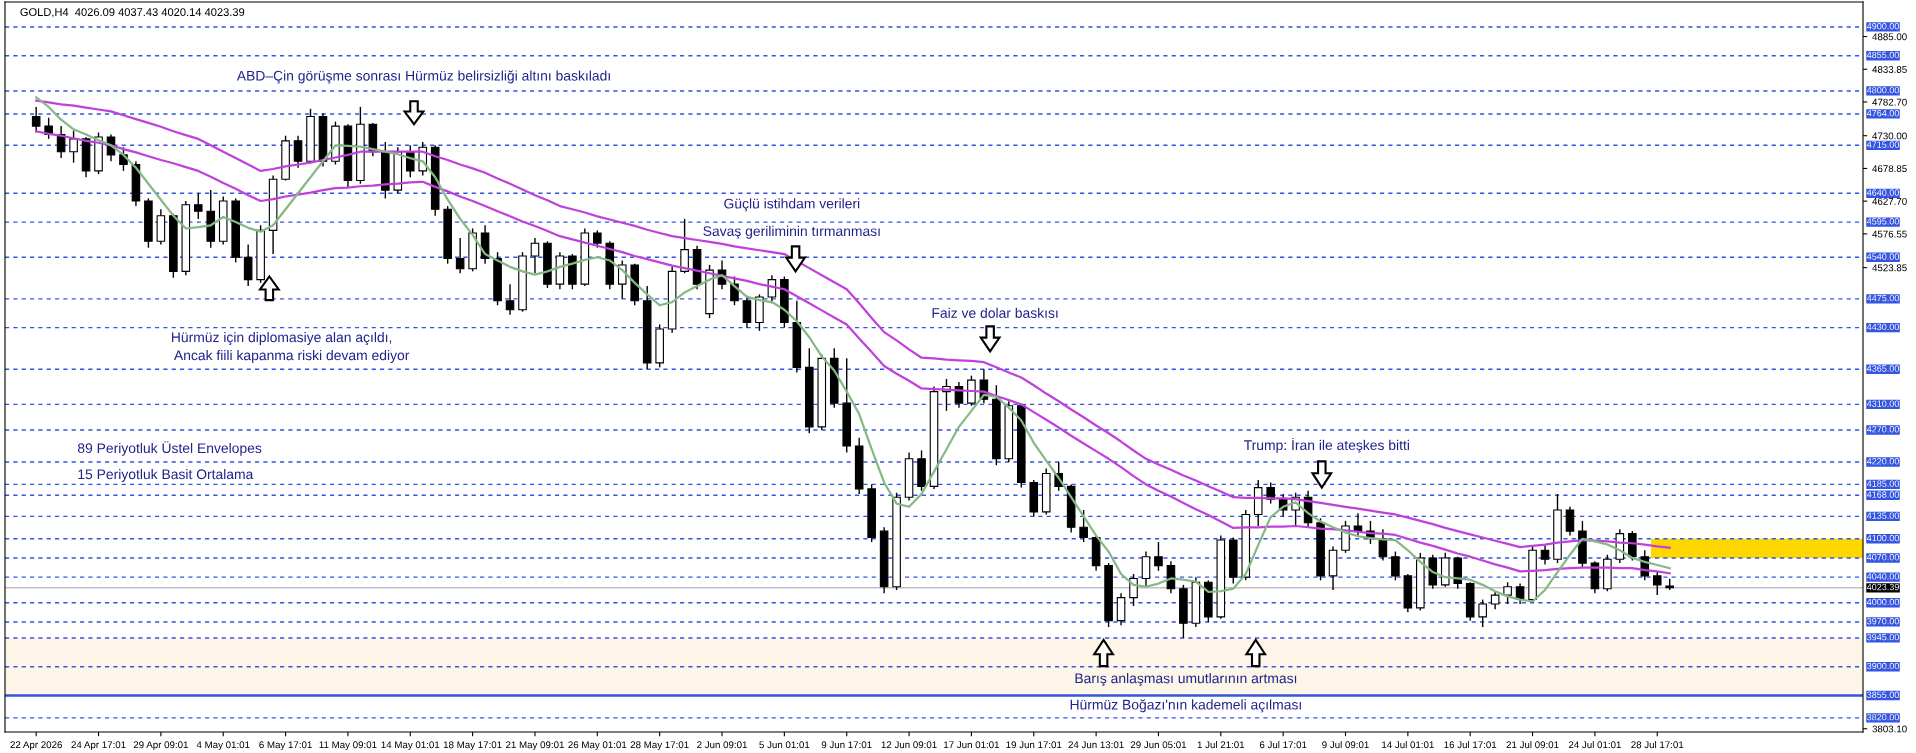 The image size is (1916, 753). What do you see at coordinates (846, 745) in the screenshot?
I see `x-tick-label: 9 Jun 17:01` at bounding box center [846, 745].